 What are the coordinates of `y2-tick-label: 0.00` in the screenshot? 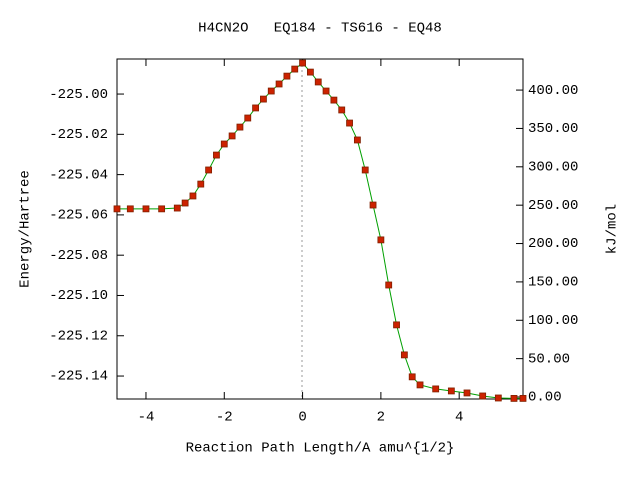 It's located at (545, 398).